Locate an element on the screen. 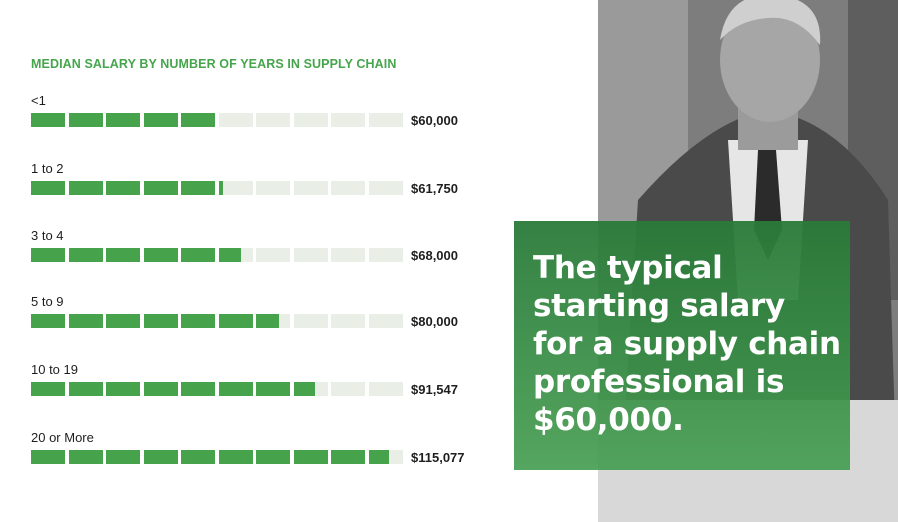  category-label: 20 or More is located at coordinates (62, 437).